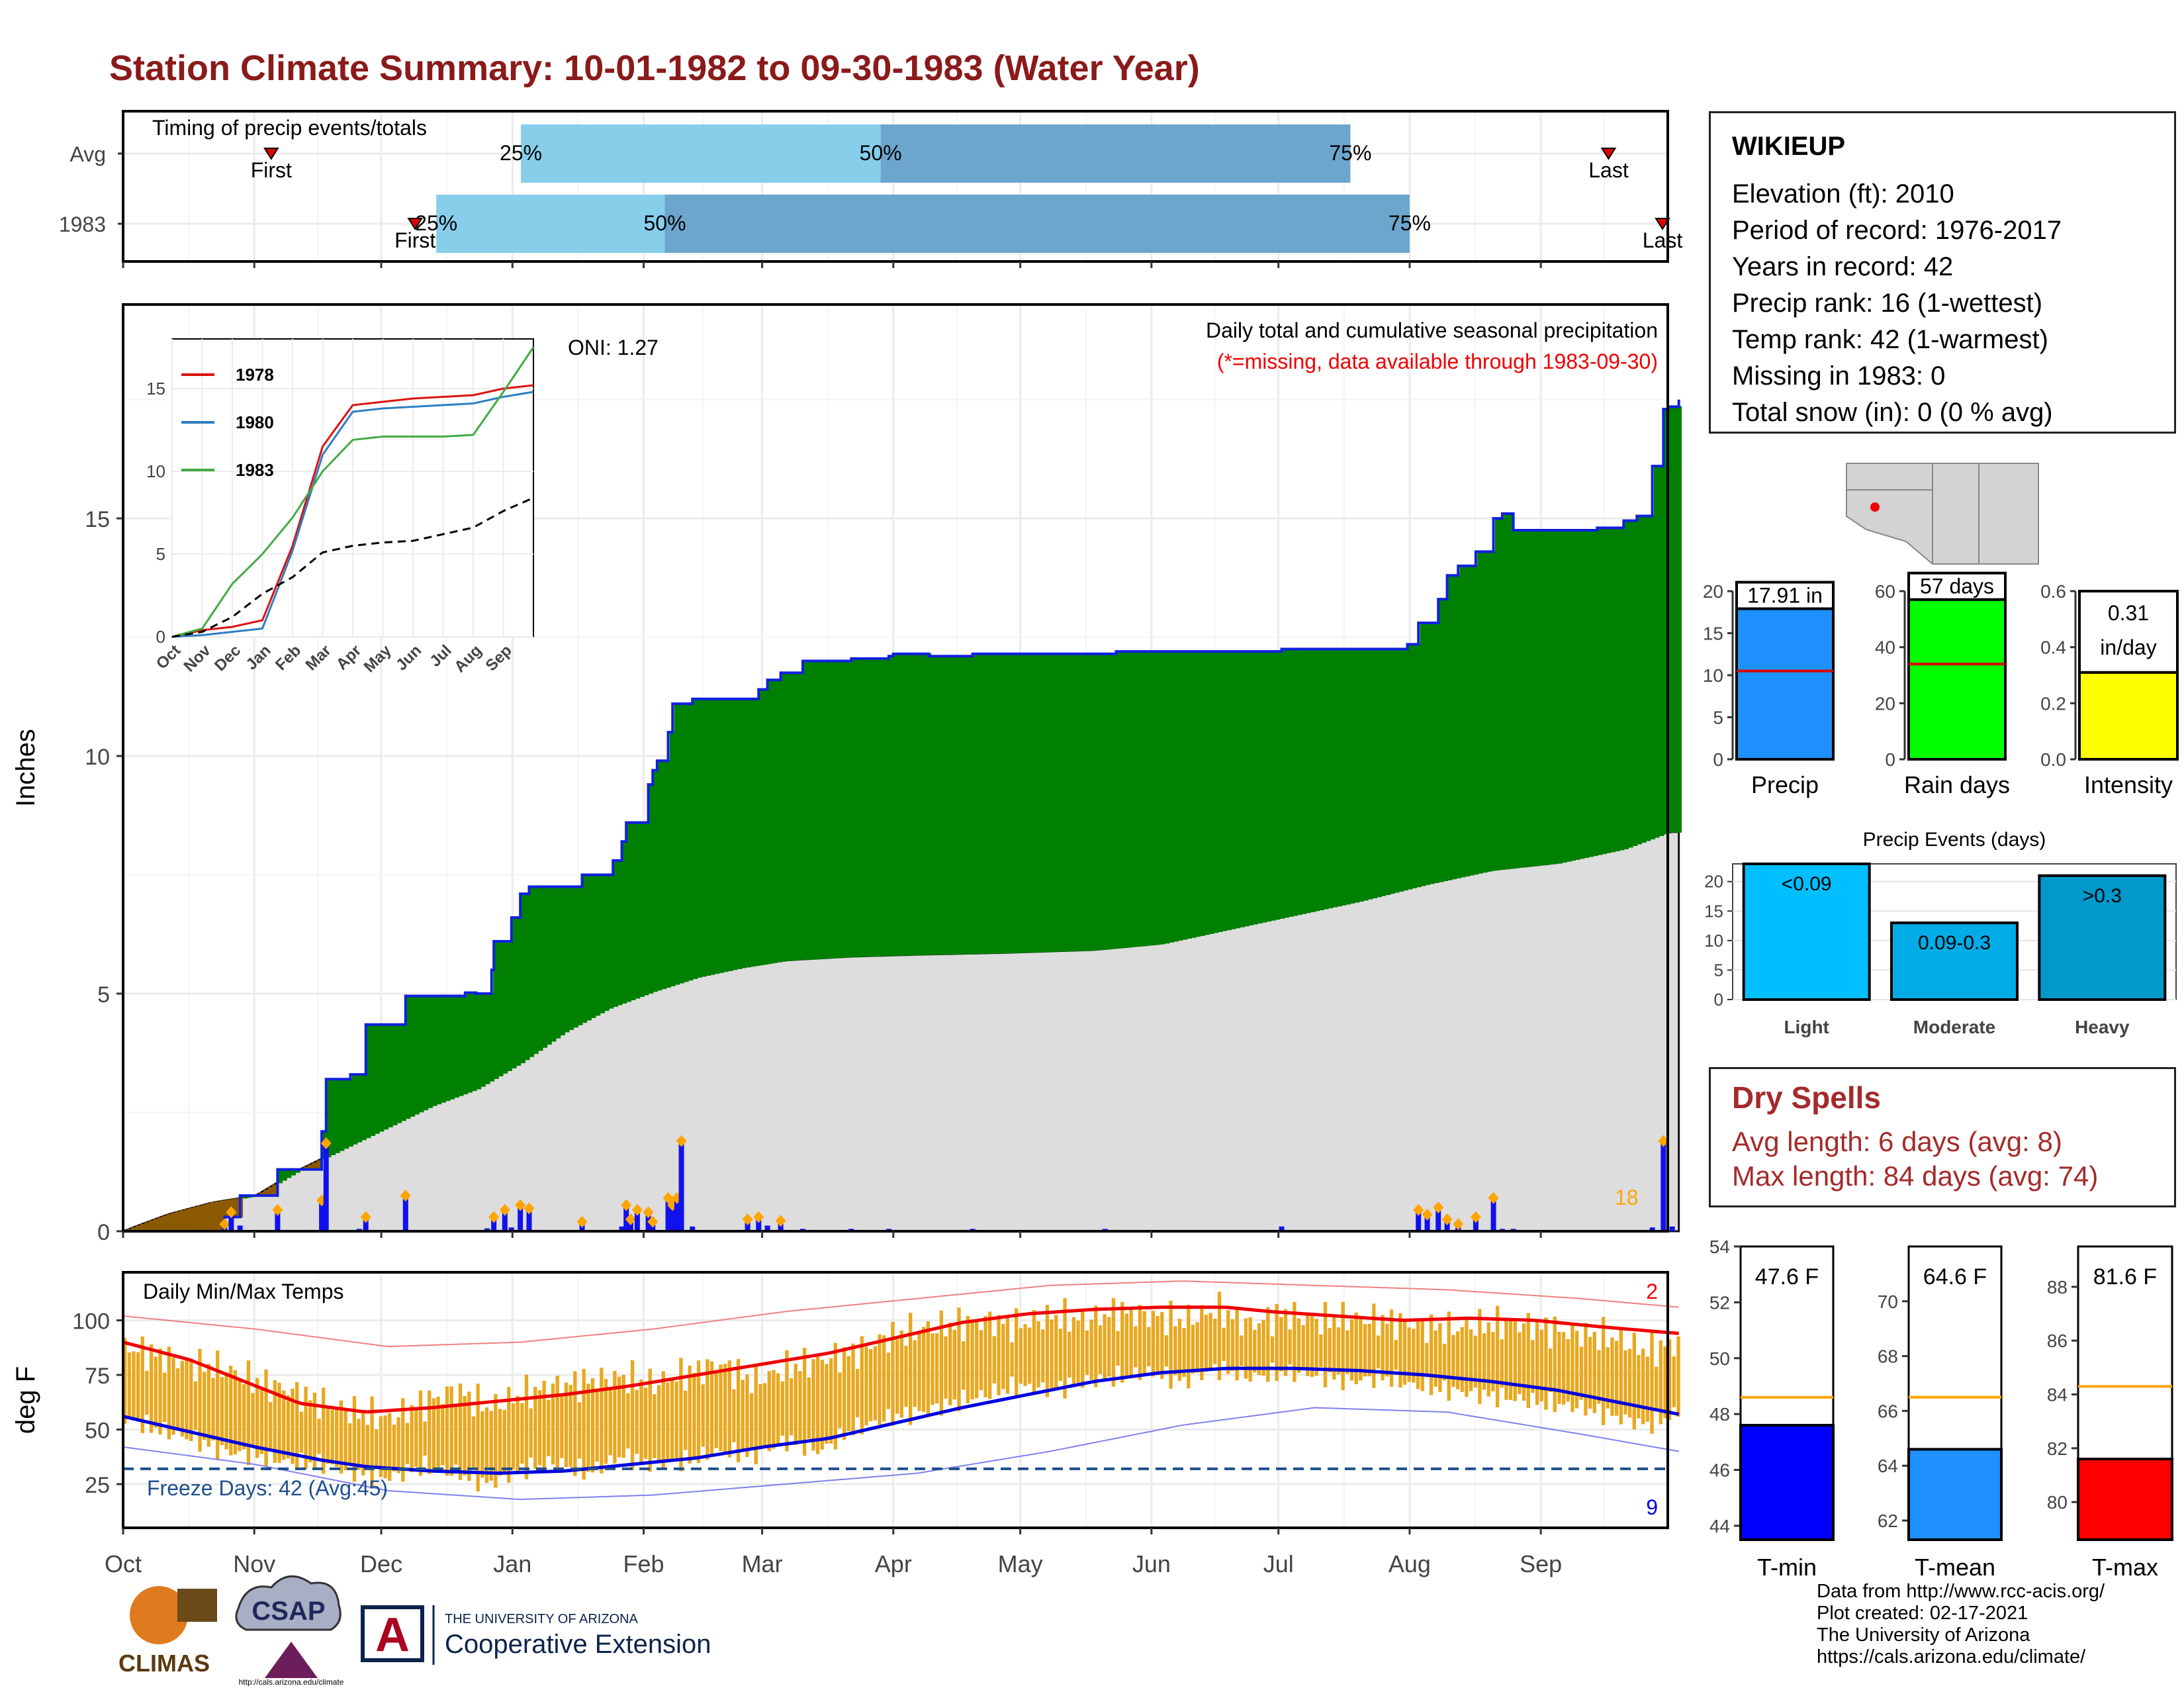 The width and height of the screenshot is (2184, 1688). I want to click on location-map, so click(1942, 514).